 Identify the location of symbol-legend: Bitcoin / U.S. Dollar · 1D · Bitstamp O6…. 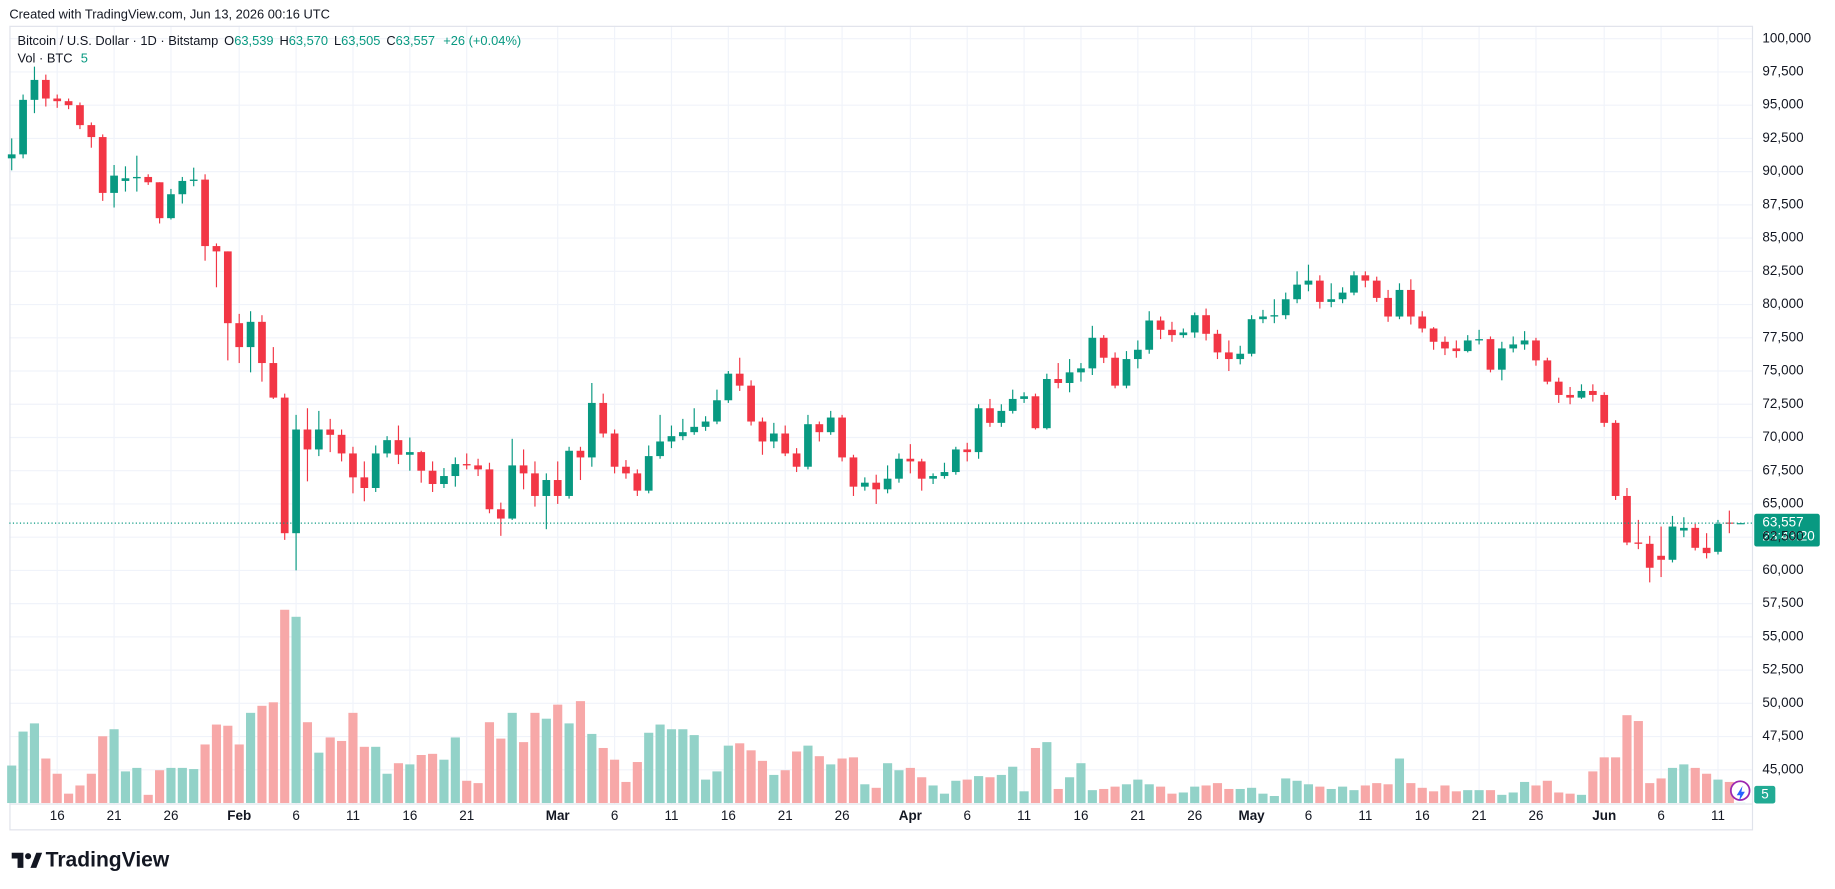
(270, 41).